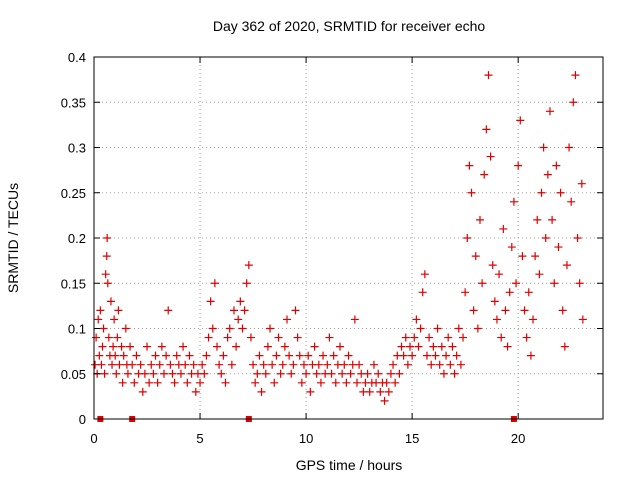  I want to click on y-tick-label: 0.1, so click(77, 329).